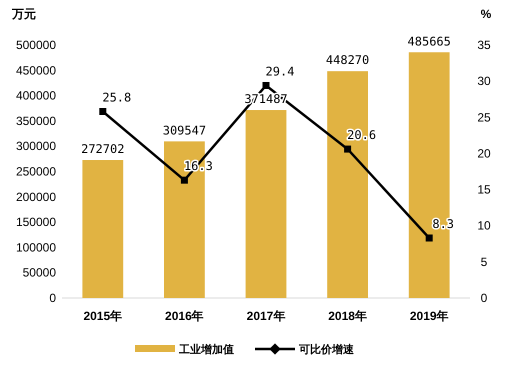  Describe the element at coordinates (280, 71) in the screenshot. I see `data-label: 29.4` at that location.